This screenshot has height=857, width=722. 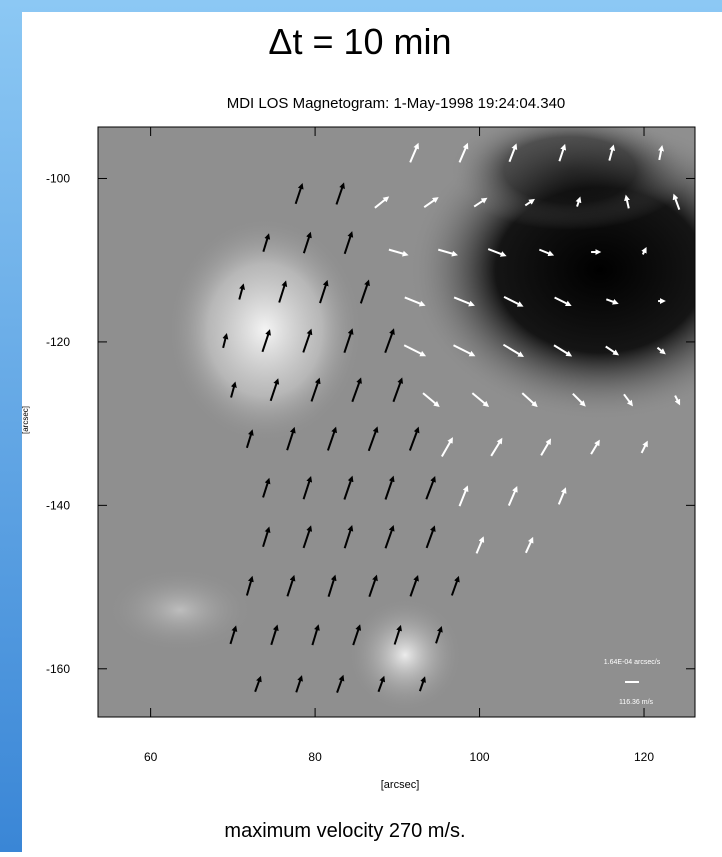 I want to click on y-tick-label: -140, so click(x=58, y=505).